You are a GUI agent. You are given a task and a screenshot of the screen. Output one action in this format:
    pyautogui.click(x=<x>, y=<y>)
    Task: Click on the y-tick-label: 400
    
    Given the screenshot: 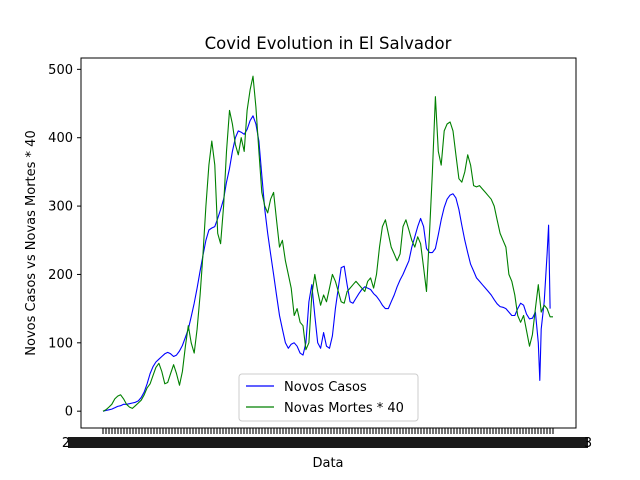 What is the action you would take?
    pyautogui.click(x=60, y=138)
    